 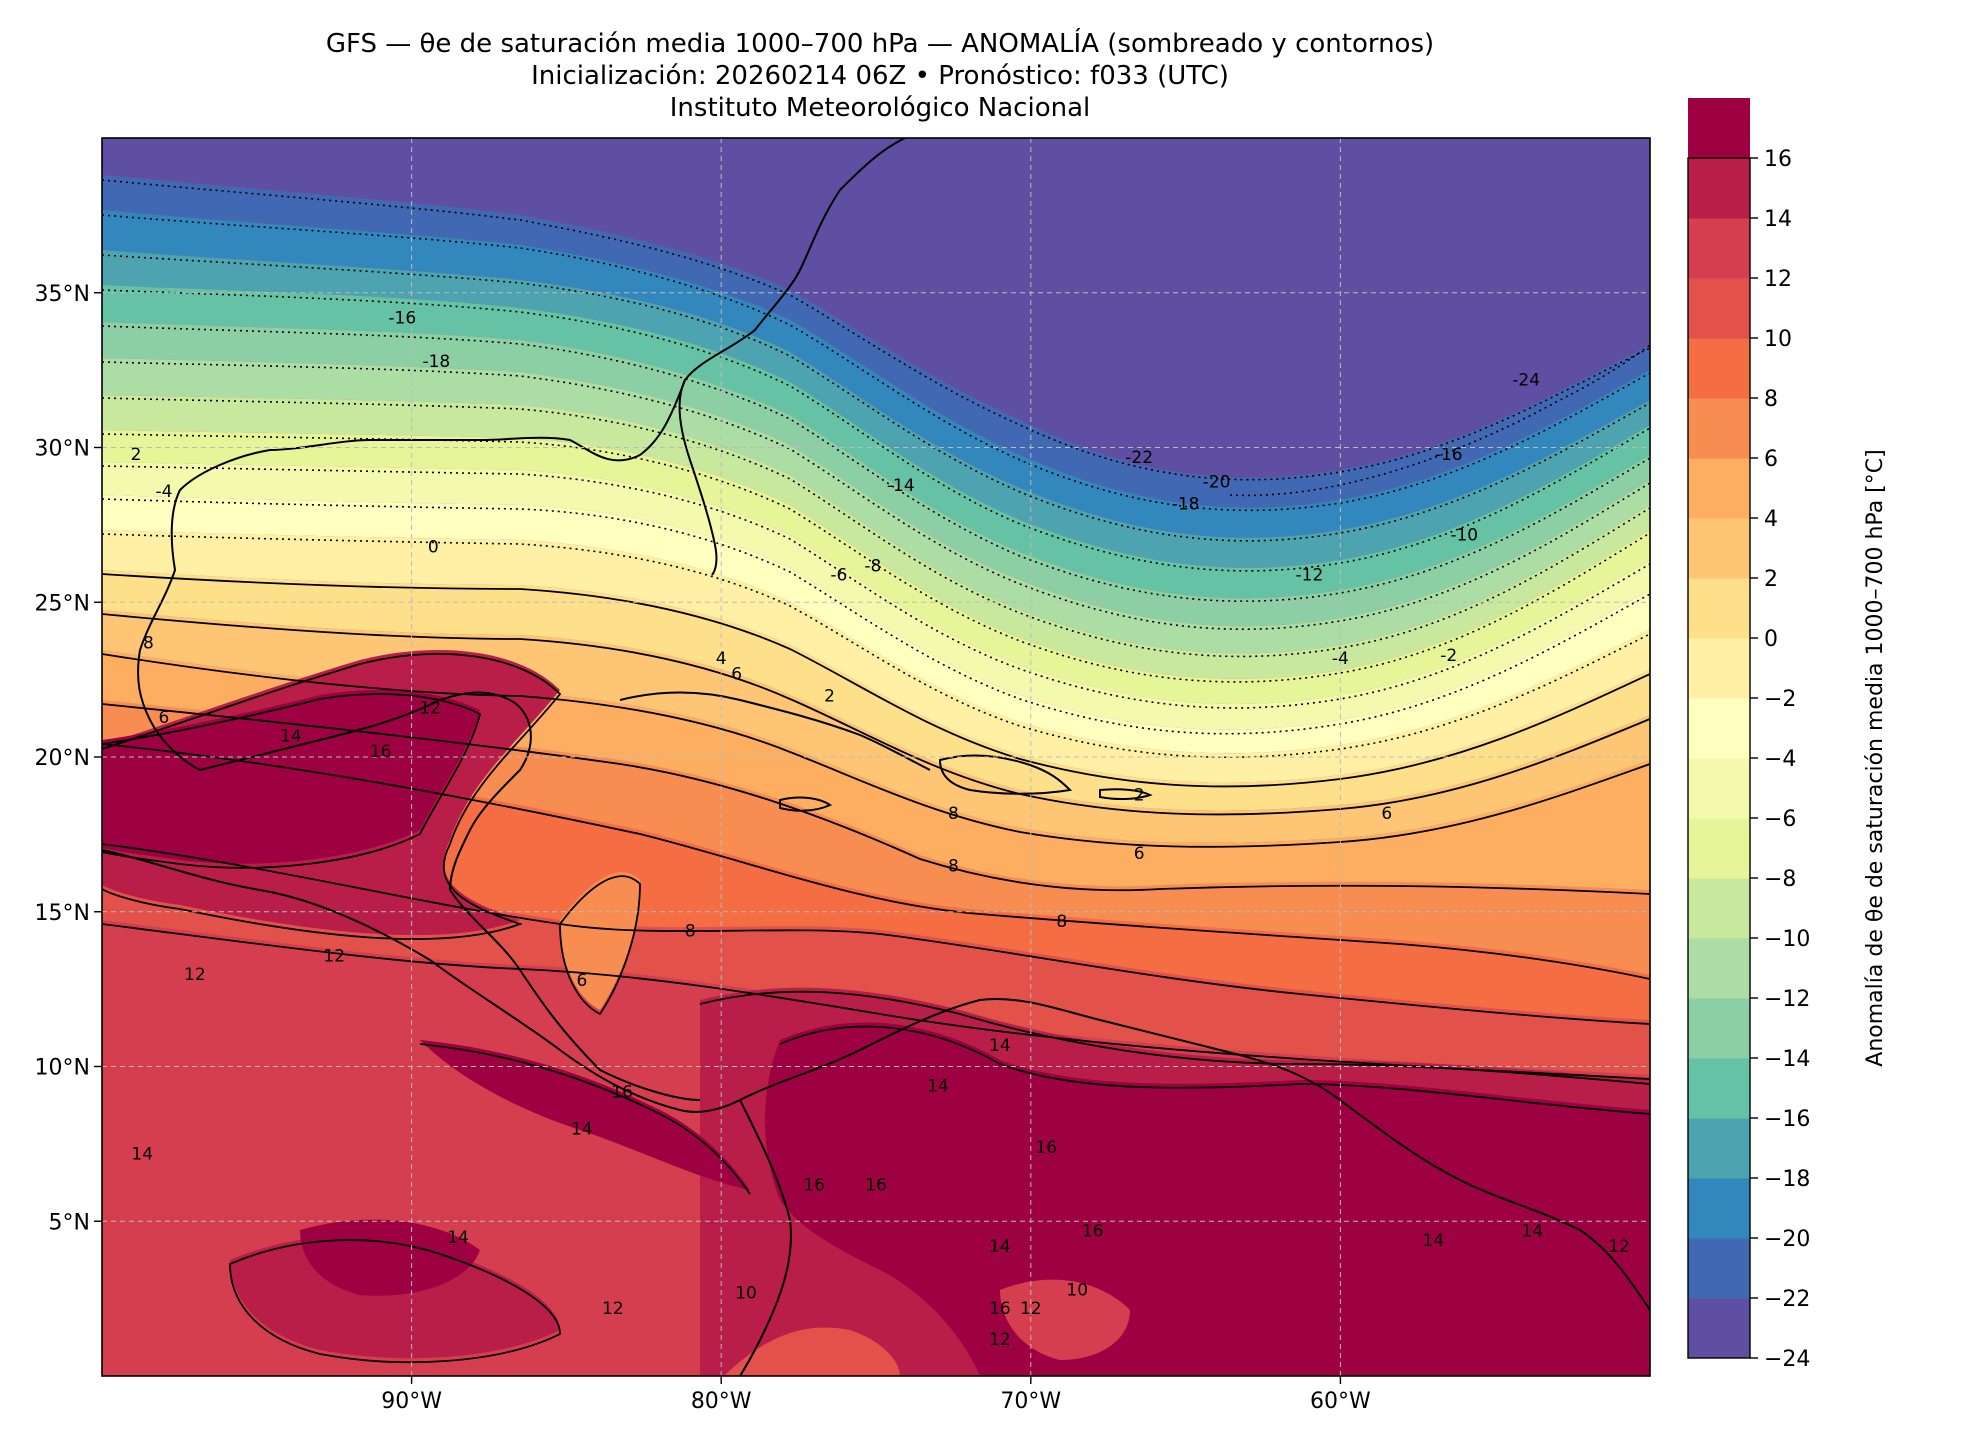 What do you see at coordinates (332, 796) in the screenshot?
I see `contour-14a` at bounding box center [332, 796].